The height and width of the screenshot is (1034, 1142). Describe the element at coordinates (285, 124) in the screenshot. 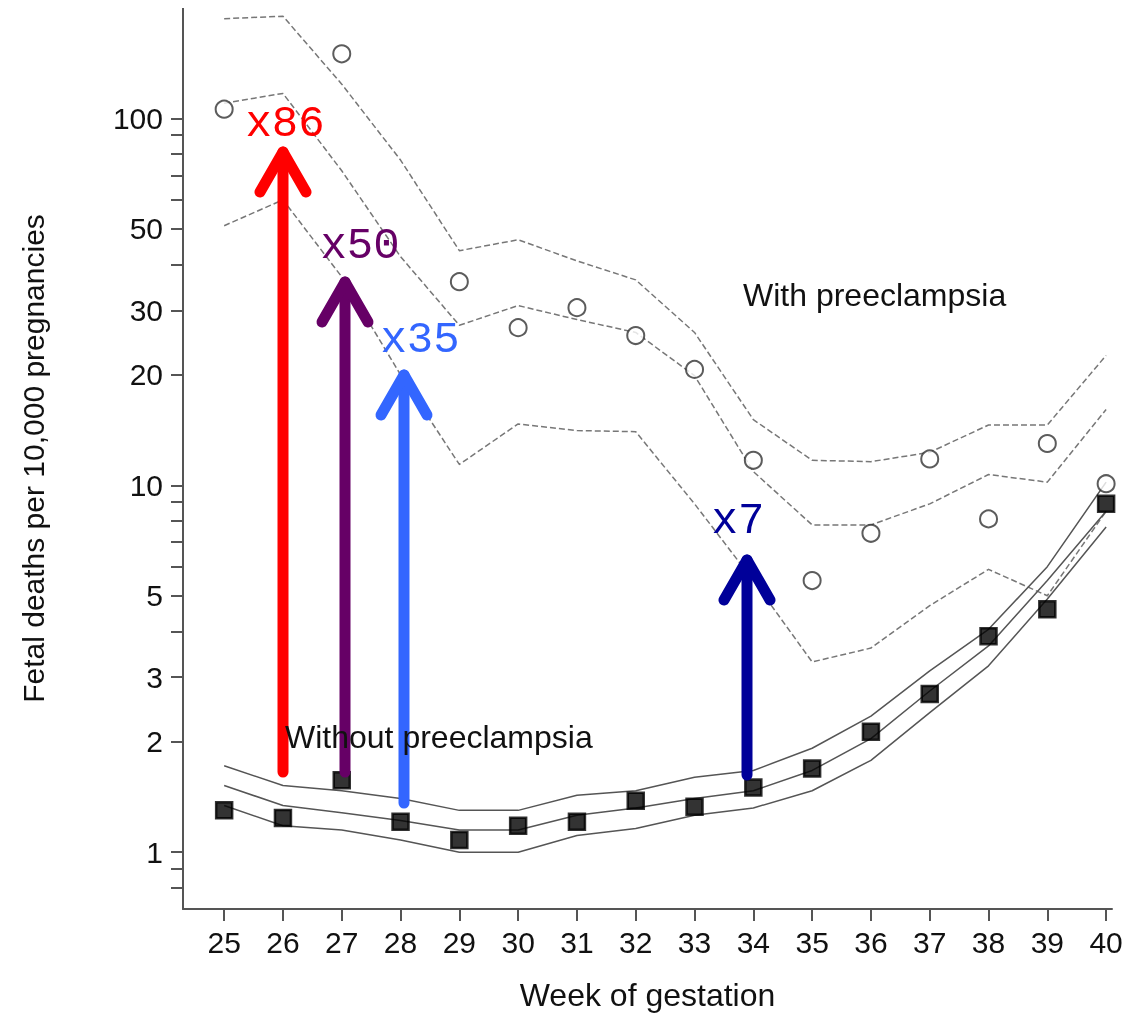

I see `annotation: x86` at that location.